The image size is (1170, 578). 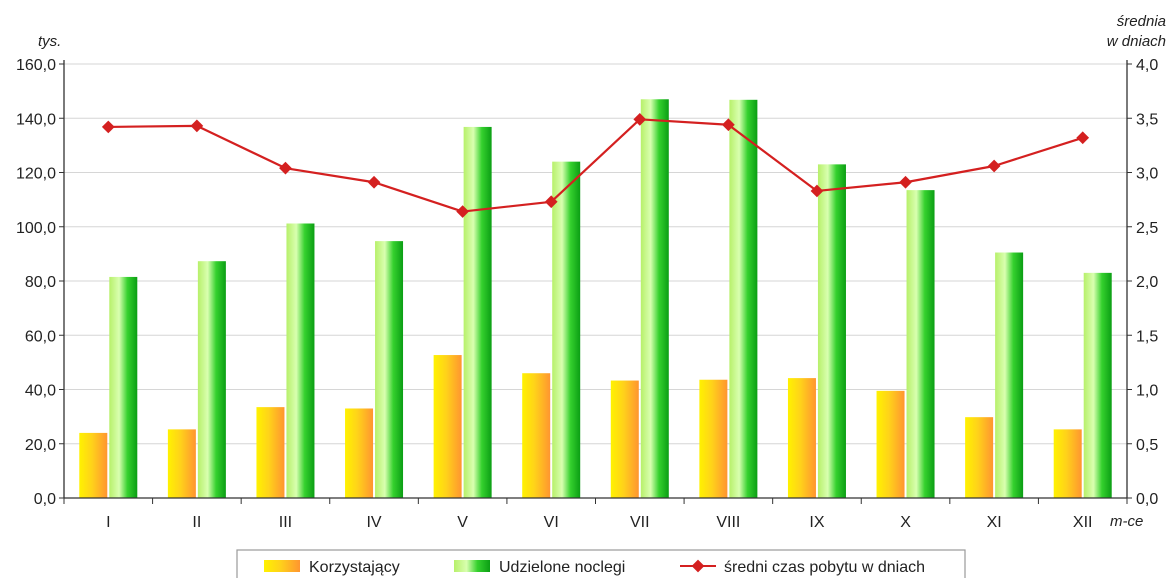 What do you see at coordinates (477, 312) in the screenshot?
I see `bar-udzielone-noclegi-V` at bounding box center [477, 312].